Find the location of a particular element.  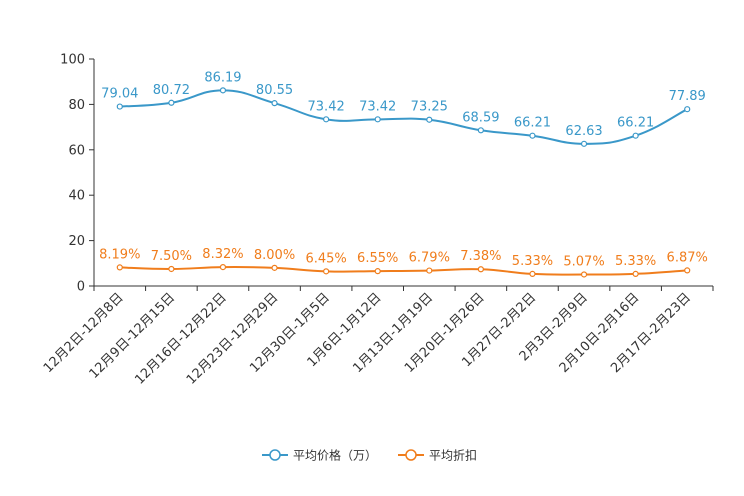

y-axis: 0 20 40 60 80 100 is located at coordinates (77, 174).